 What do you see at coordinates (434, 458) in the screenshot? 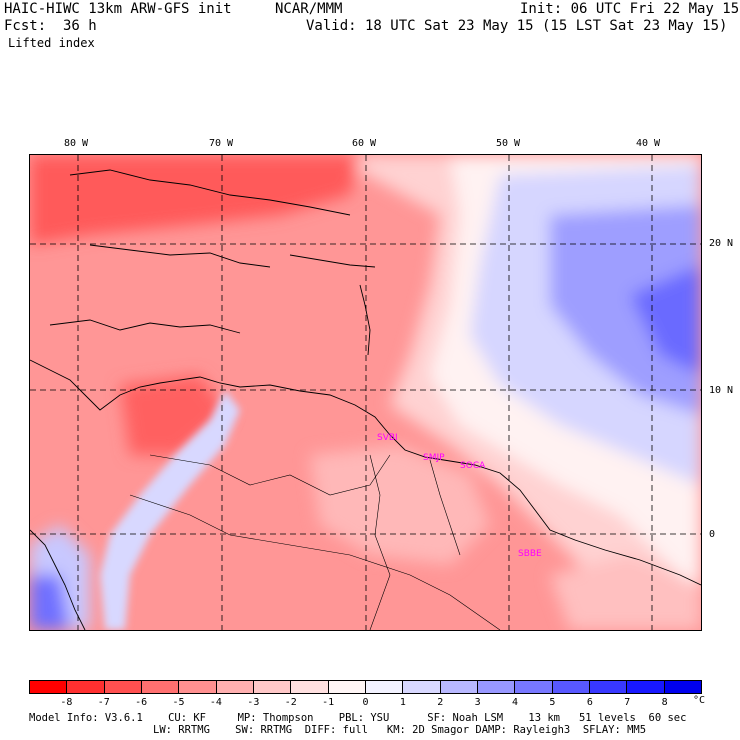
I see `station-label: SMJP` at bounding box center [434, 458].